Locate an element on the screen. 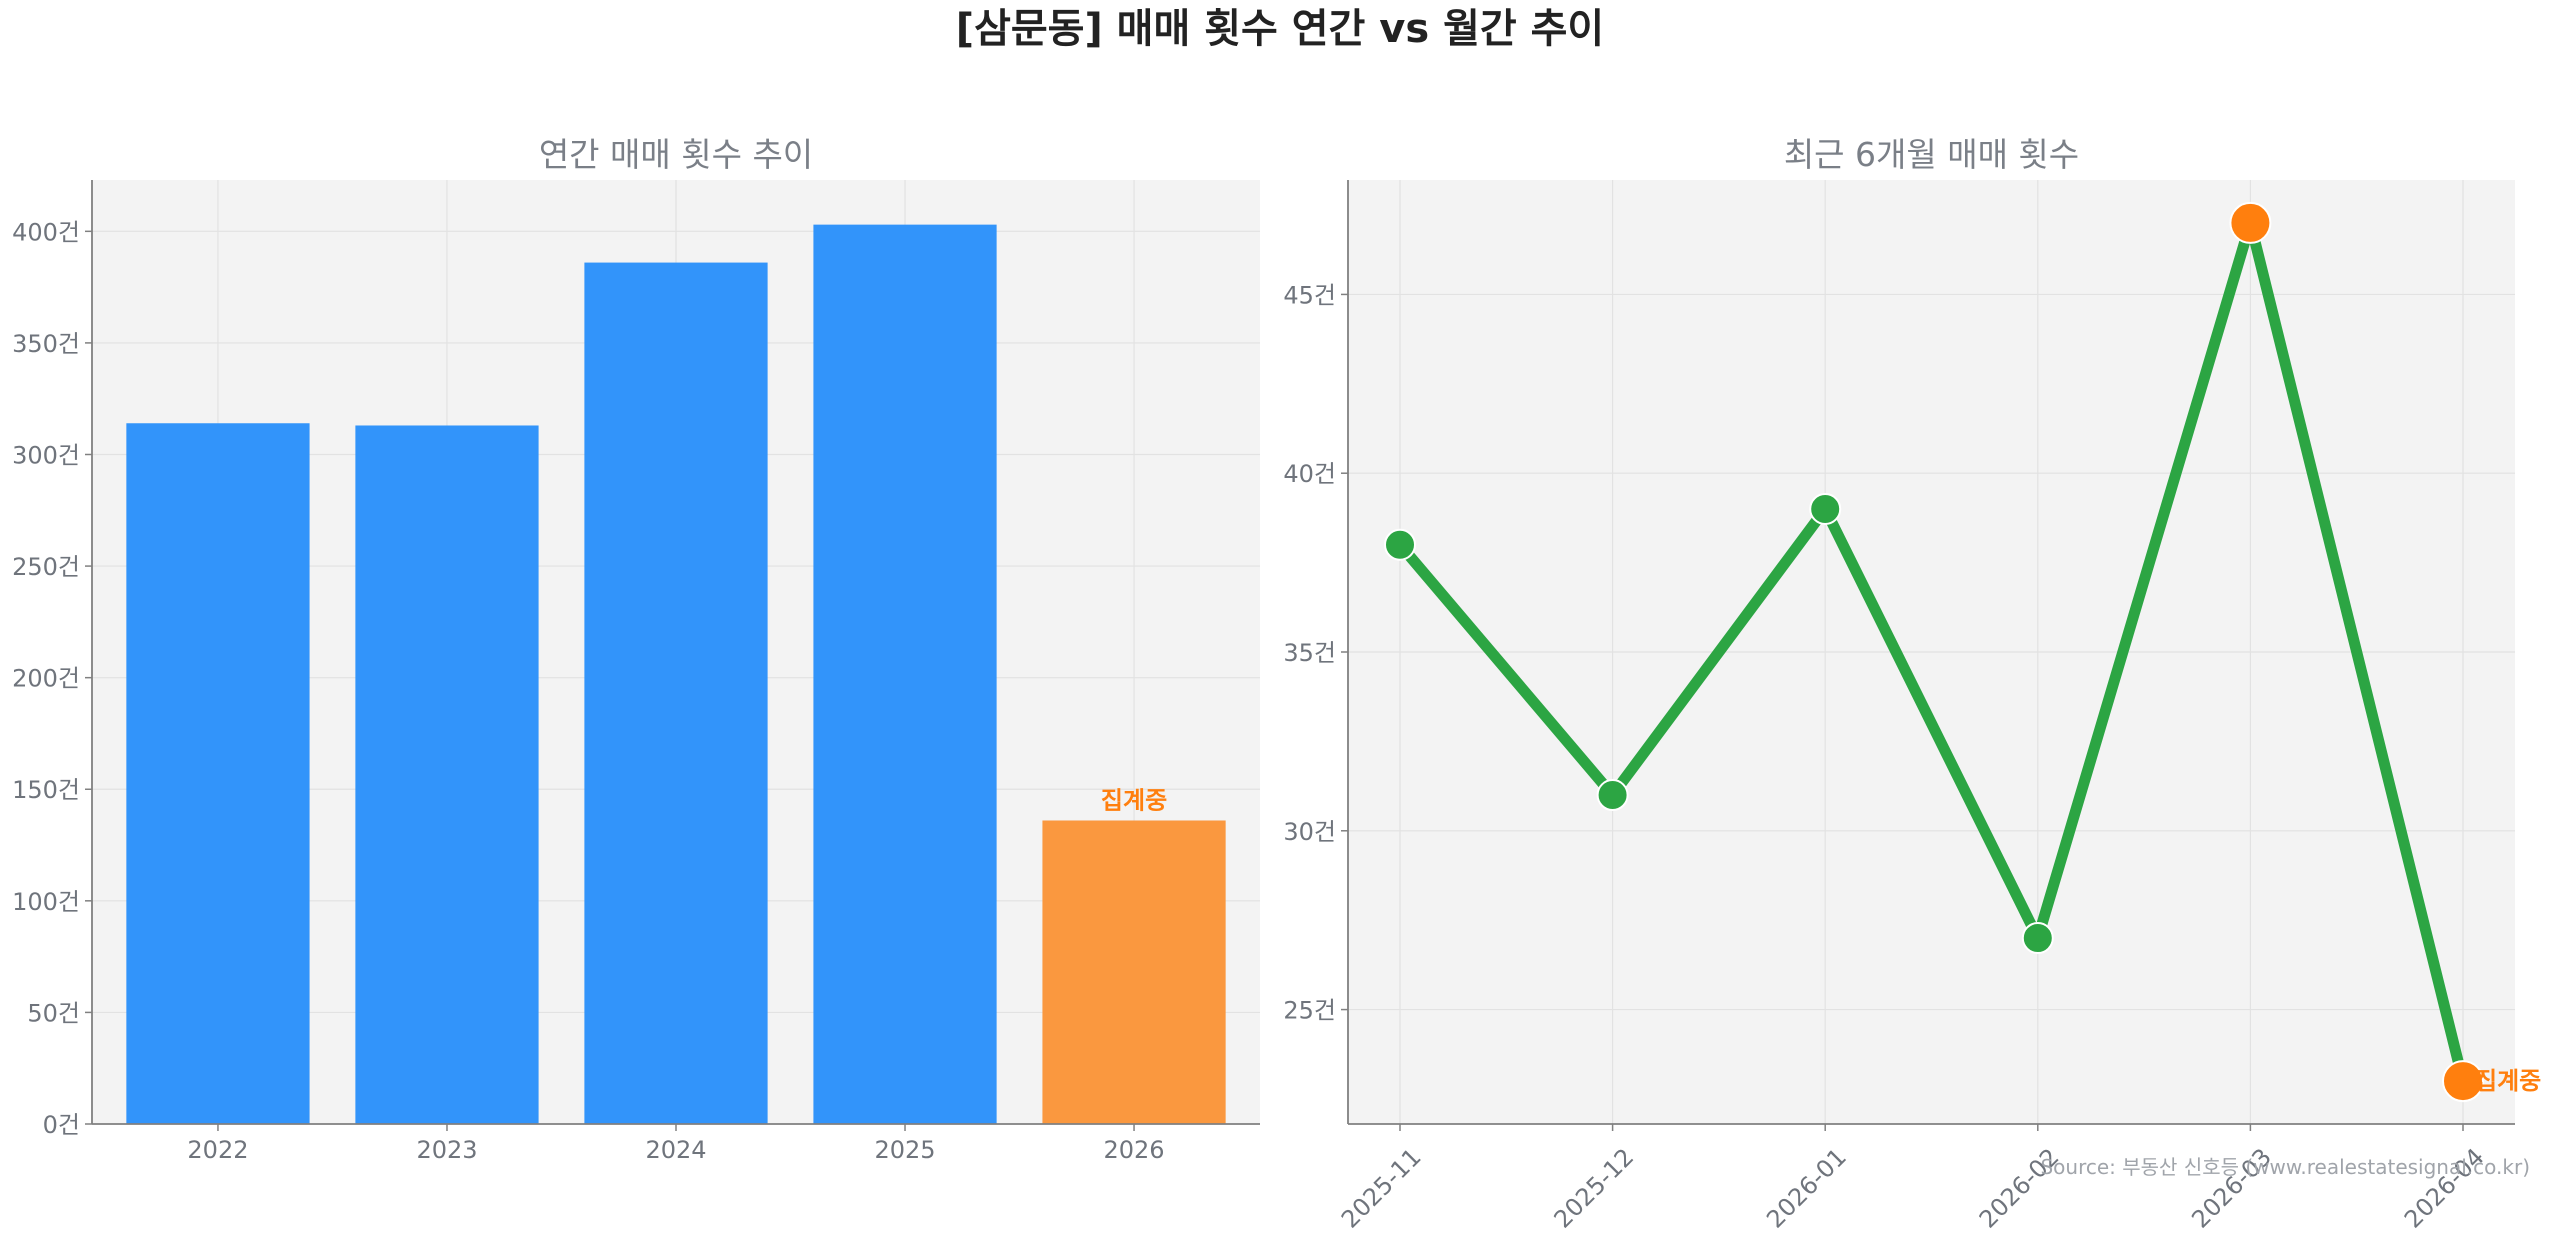 Image resolution: width=2560 pixels, height=1235 pixels. x-tick-label: 2026-01 is located at coordinates (1806, 1188).